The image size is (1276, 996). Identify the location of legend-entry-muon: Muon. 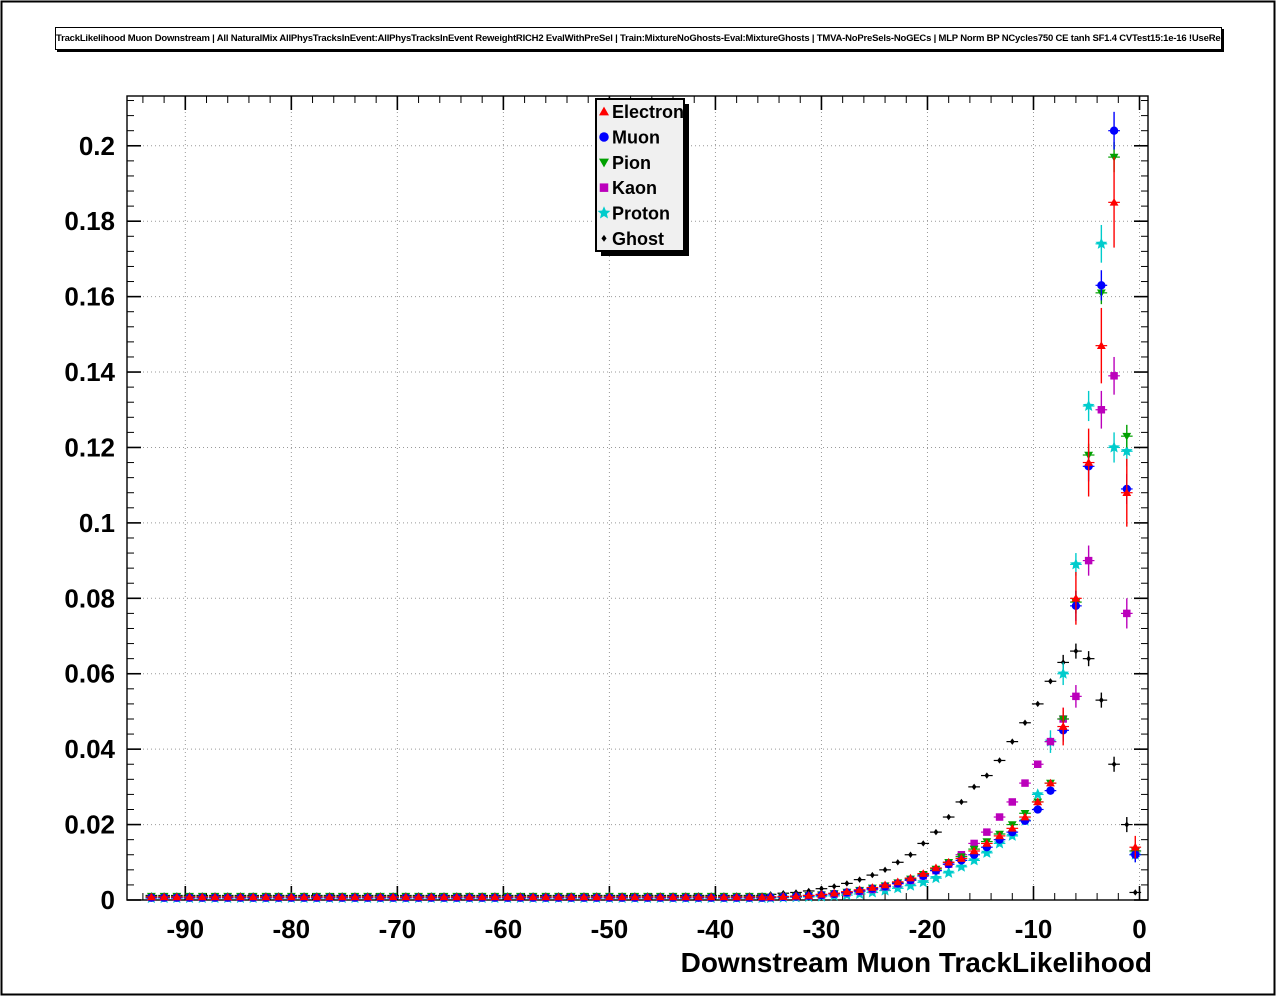
(629, 138).